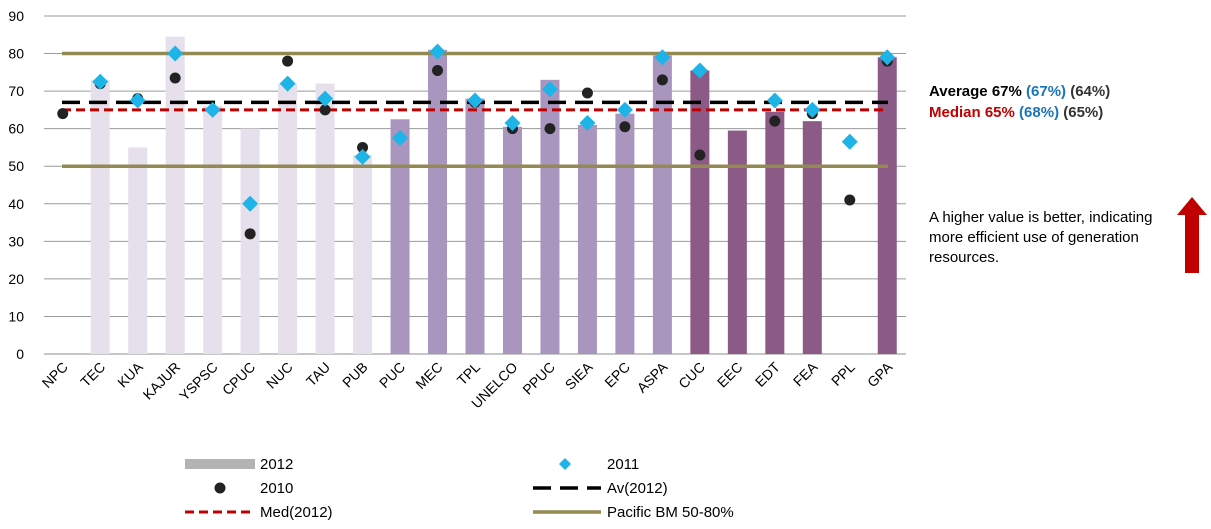 The image size is (1211, 529). I want to click on legend-swatch-2012, so click(220, 464).